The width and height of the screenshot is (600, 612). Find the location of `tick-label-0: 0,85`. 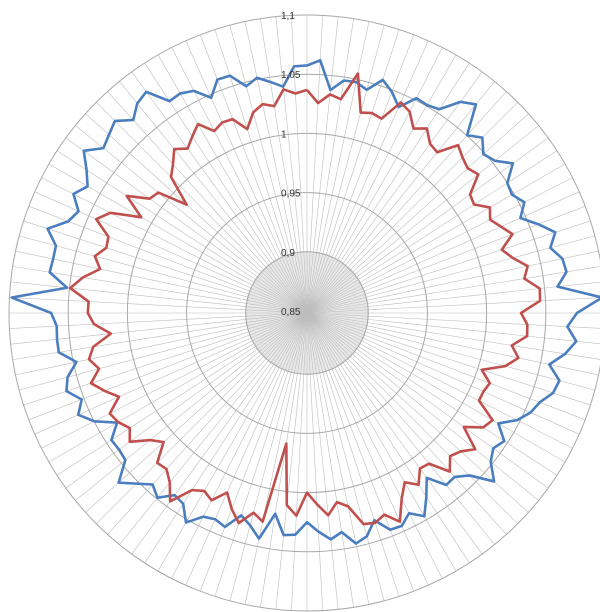

tick-label-0: 0,85 is located at coordinates (291, 312).